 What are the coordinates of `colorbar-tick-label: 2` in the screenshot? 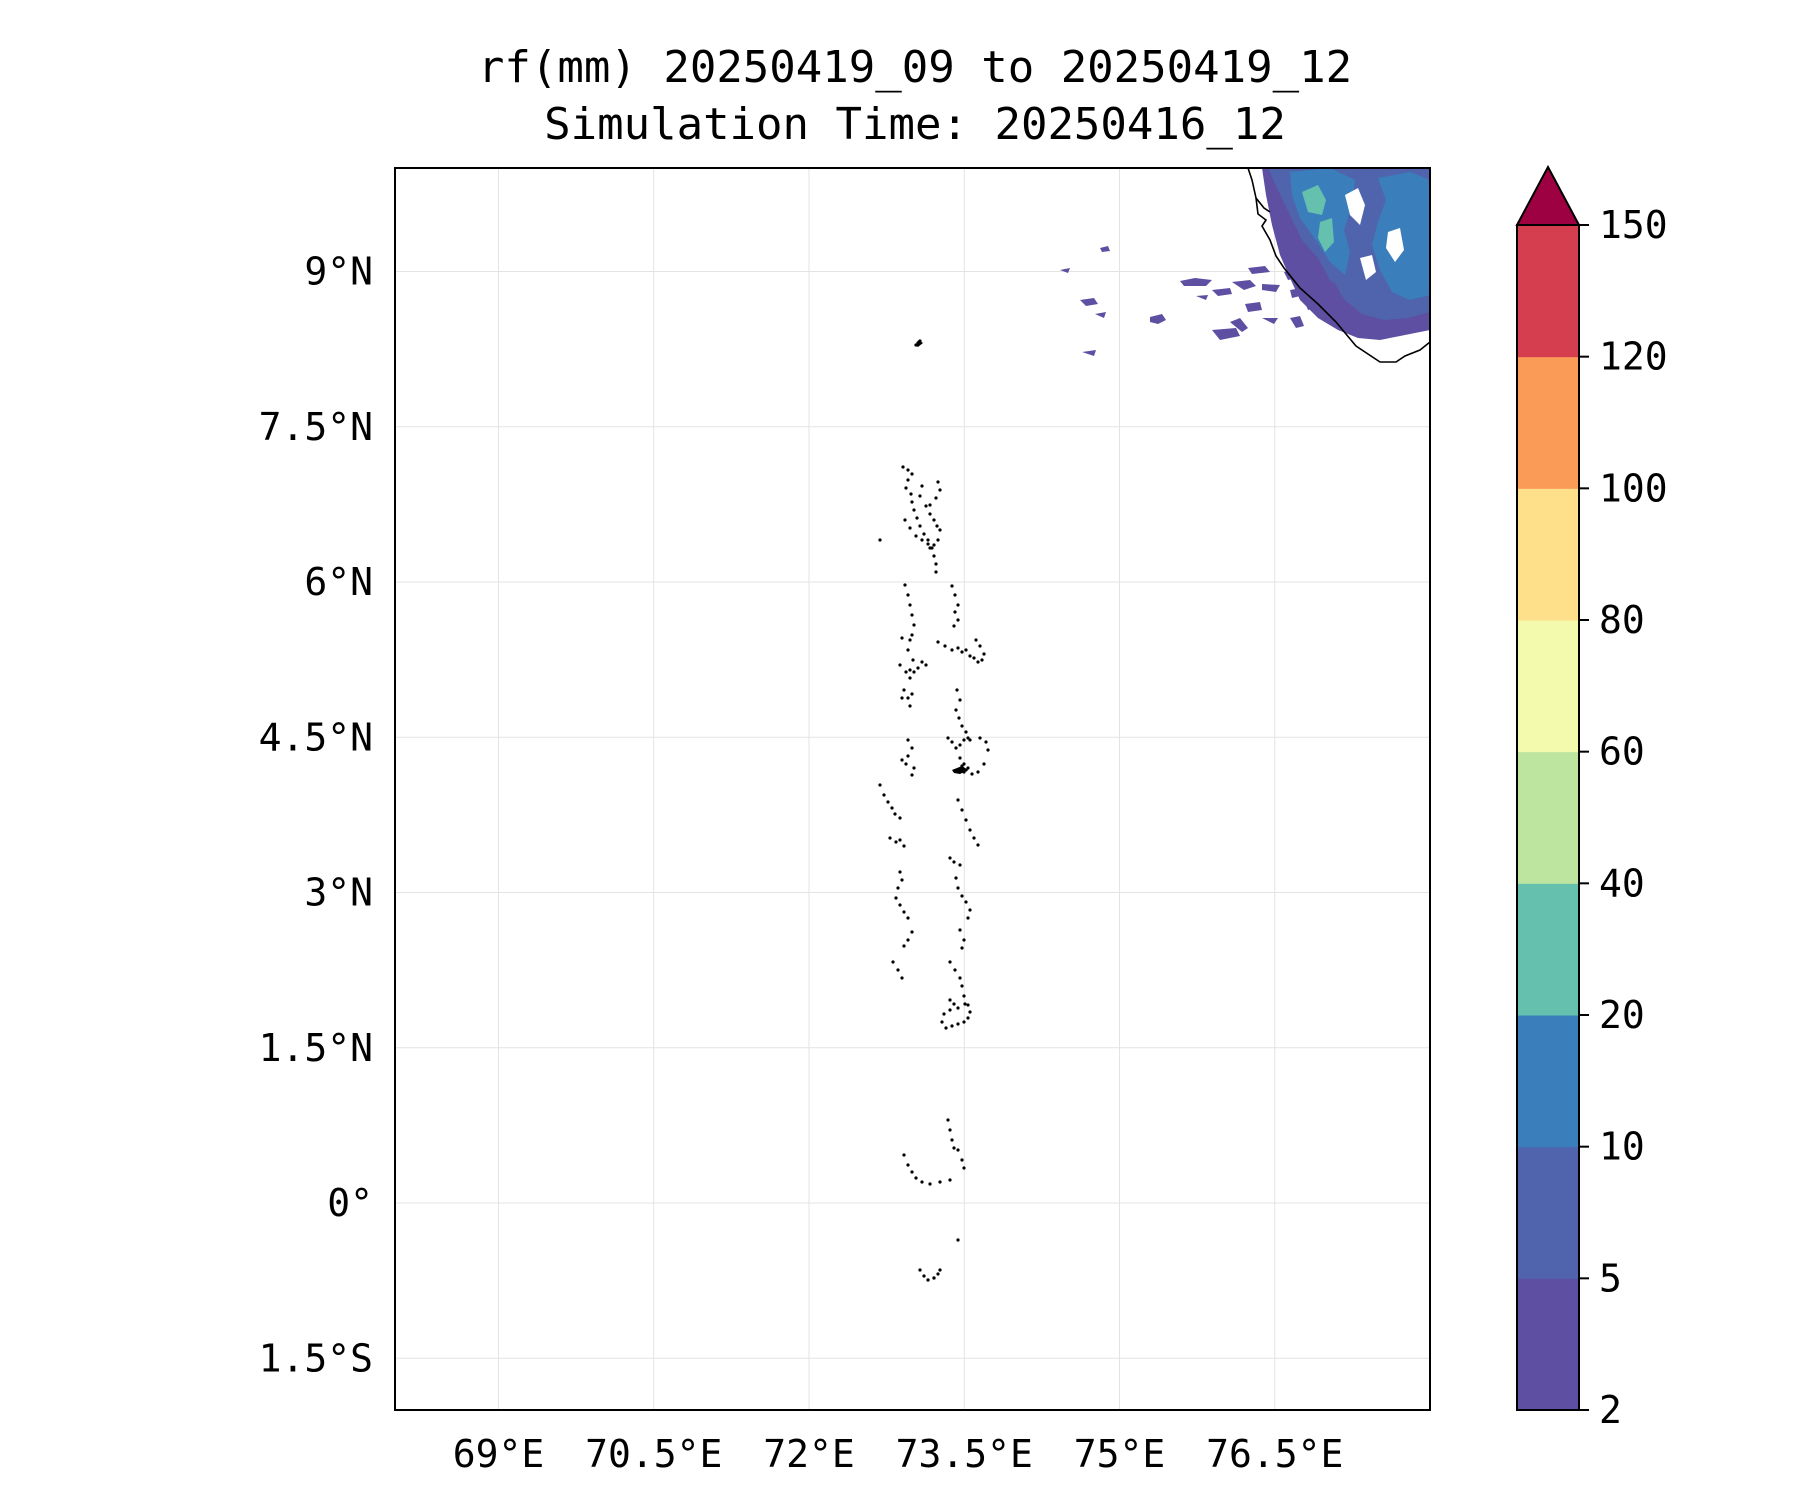 It's located at (1610, 1410).